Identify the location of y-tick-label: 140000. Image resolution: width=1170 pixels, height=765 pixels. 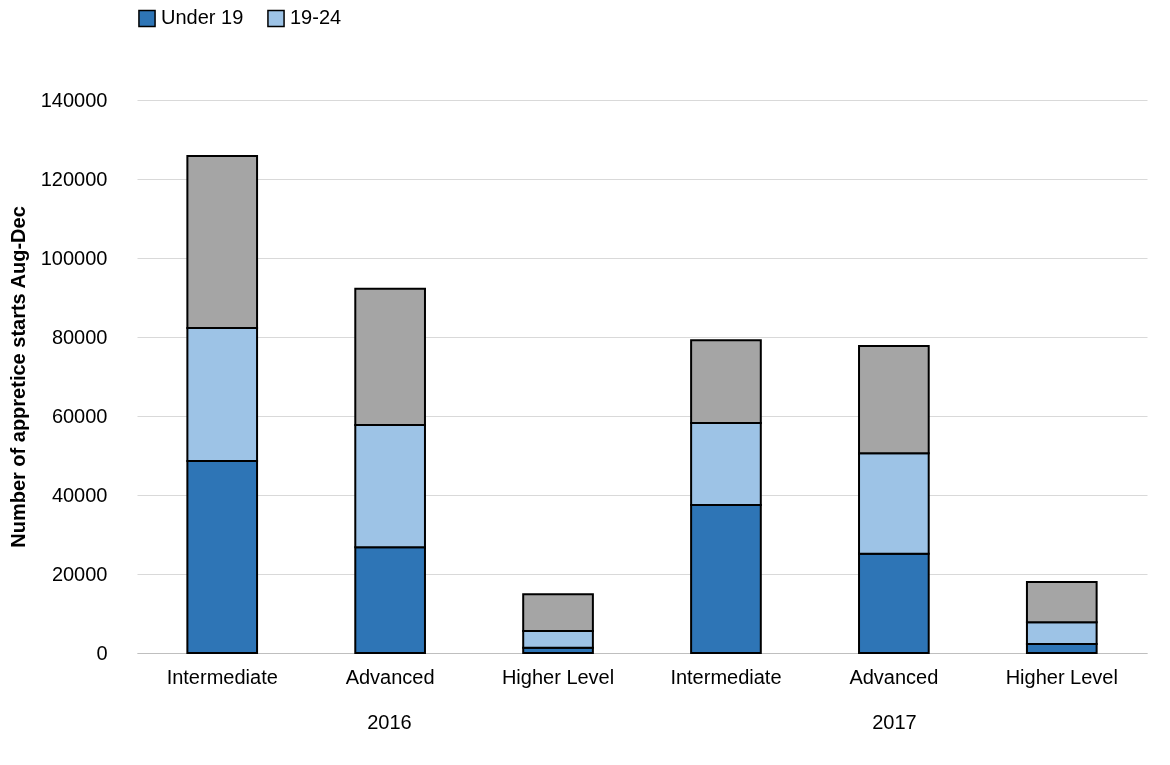
(74, 99).